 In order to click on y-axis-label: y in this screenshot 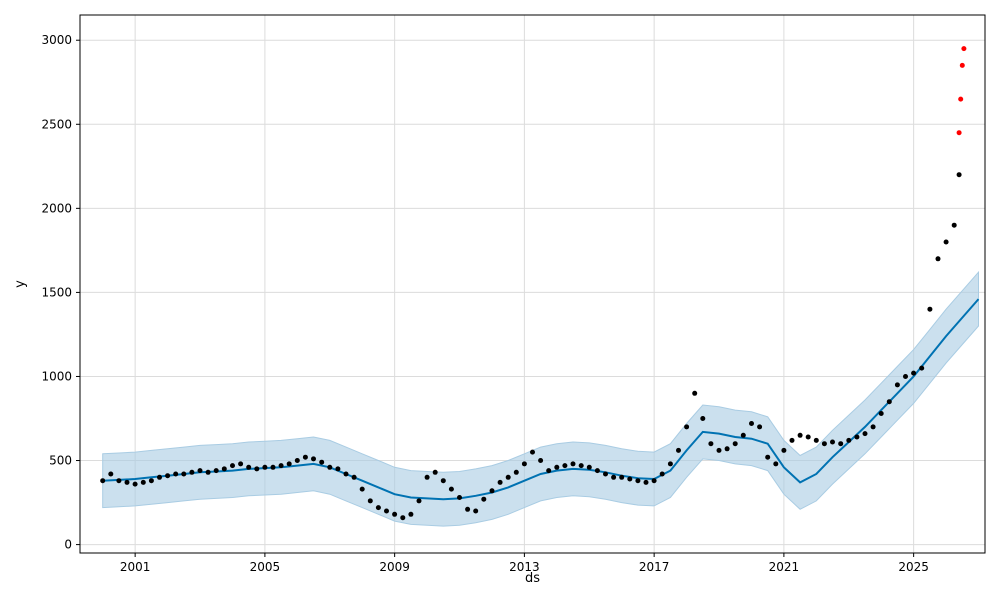, I will do `click(20, 284)`.